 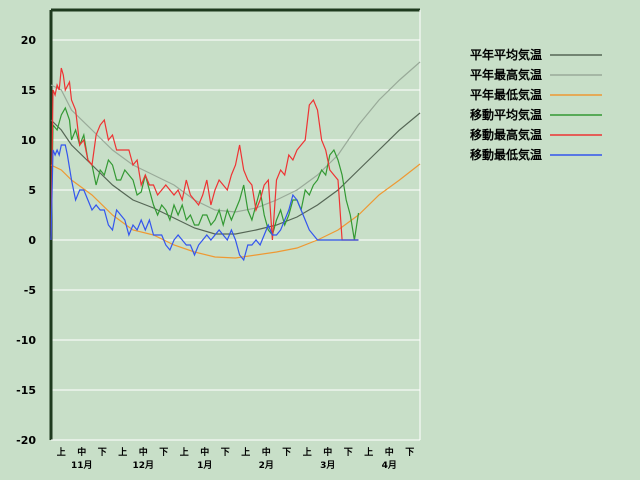 I want to click on x-month-label: 2月, so click(x=266, y=465).